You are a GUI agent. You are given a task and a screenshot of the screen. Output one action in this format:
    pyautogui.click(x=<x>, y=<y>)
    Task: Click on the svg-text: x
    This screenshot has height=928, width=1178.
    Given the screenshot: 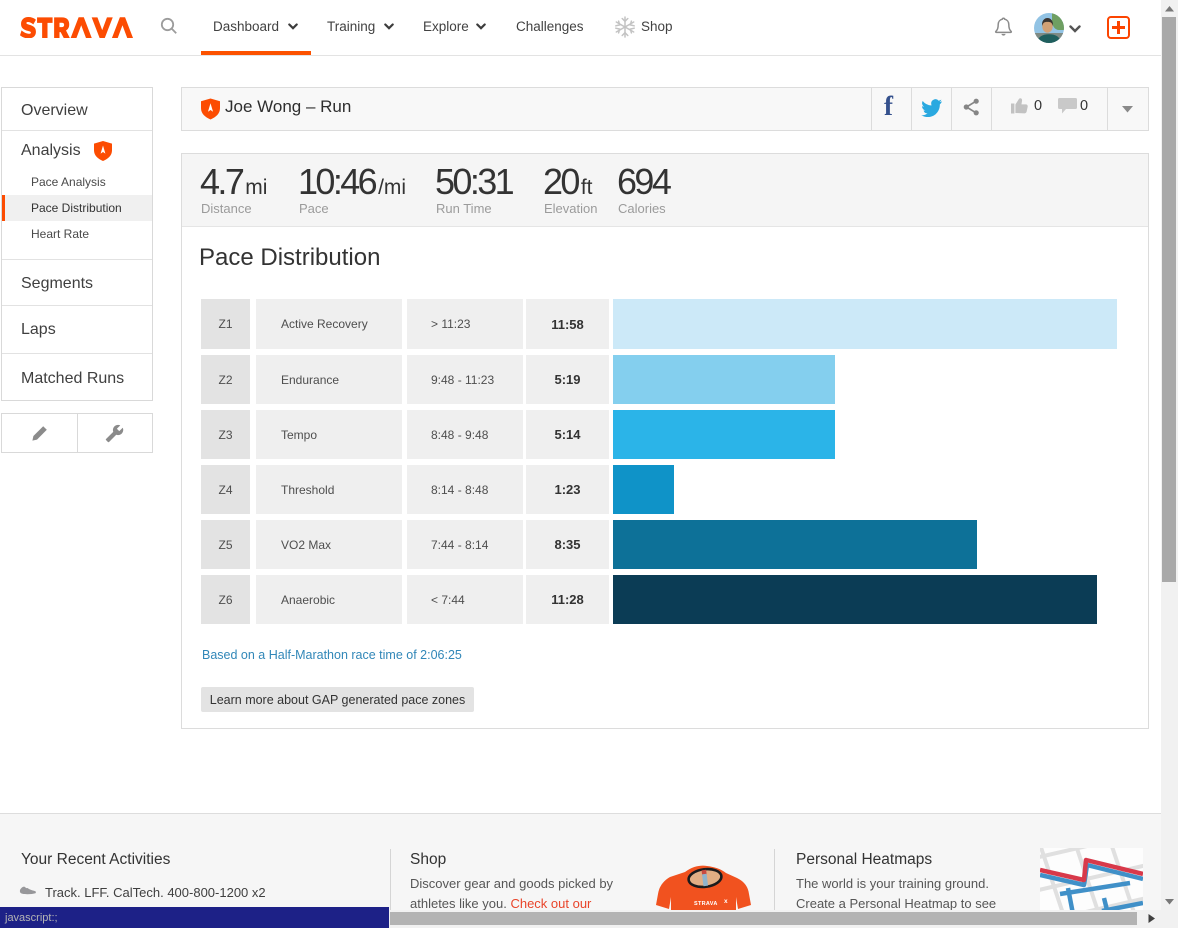 What is the action you would take?
    pyautogui.click(x=726, y=901)
    